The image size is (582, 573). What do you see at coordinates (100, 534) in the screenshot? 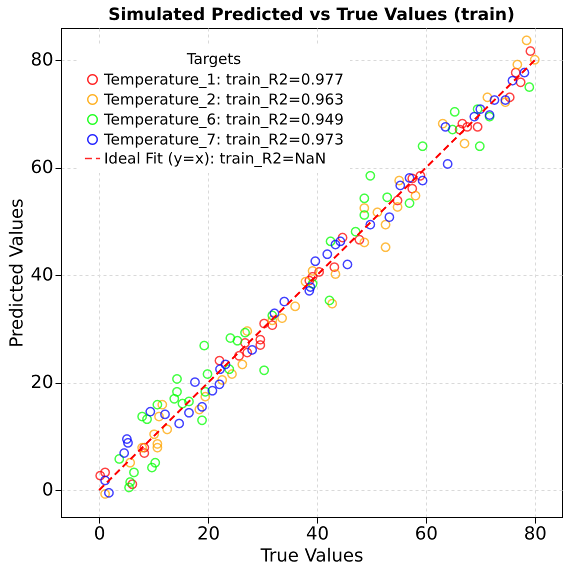
I see `x-tick-label: 0` at bounding box center [100, 534].